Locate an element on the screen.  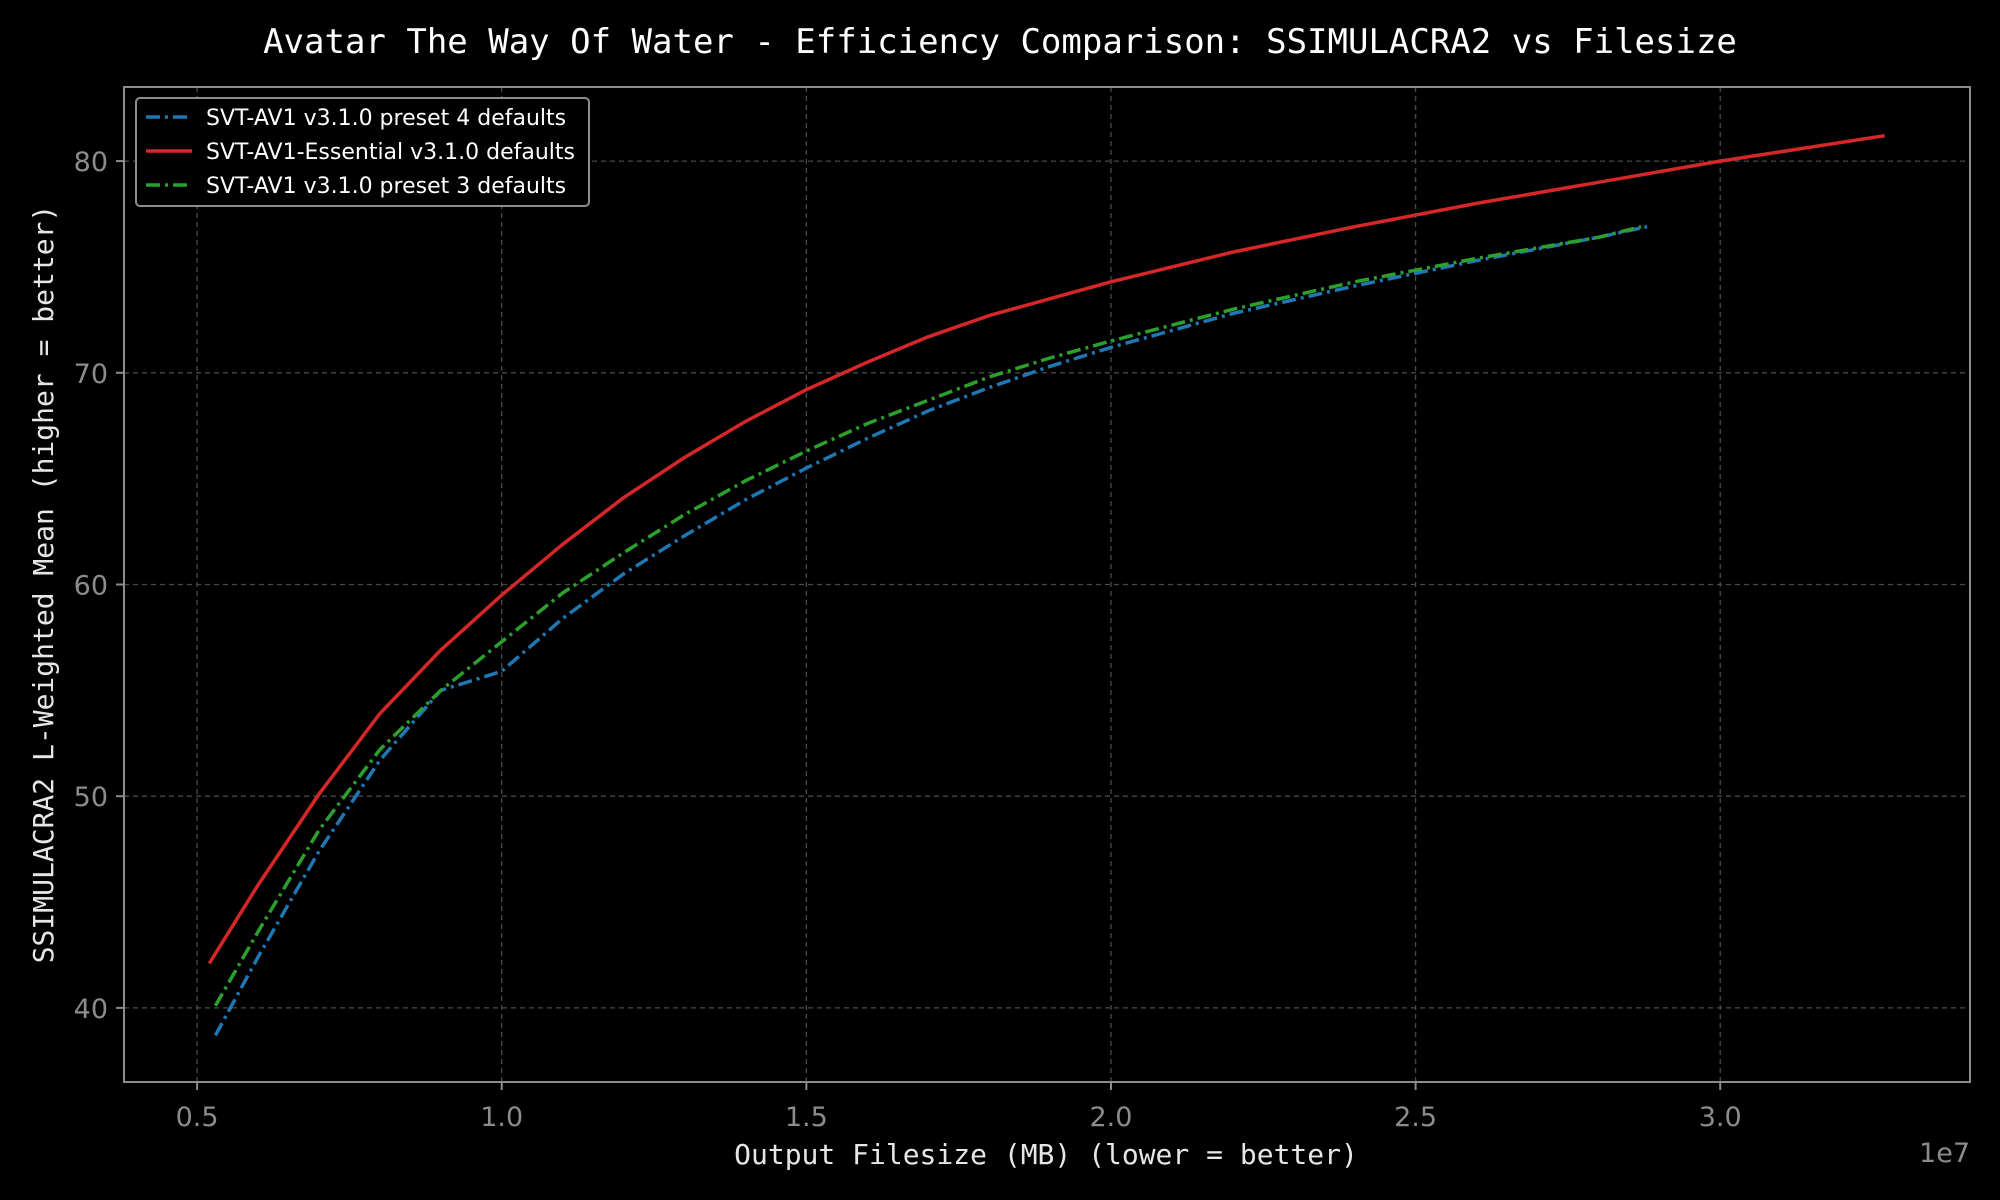
y-tick-label: 70 is located at coordinates (91, 374).